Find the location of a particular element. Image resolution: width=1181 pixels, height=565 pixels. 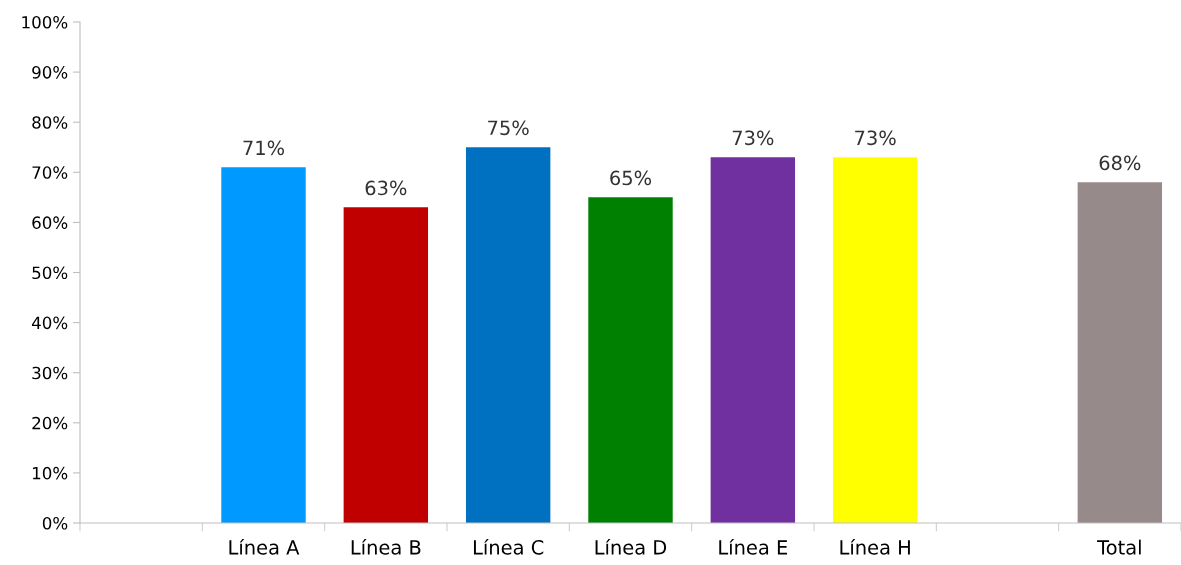

data-label: 63% is located at coordinates (386, 188).